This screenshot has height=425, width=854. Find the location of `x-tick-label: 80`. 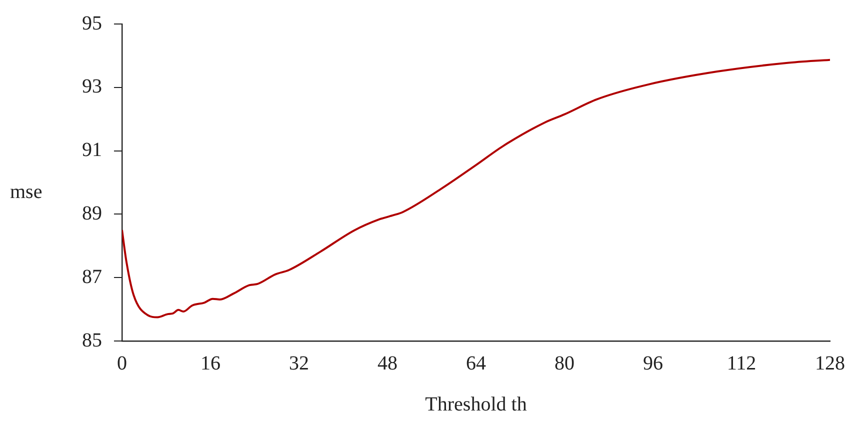

x-tick-label: 80 is located at coordinates (564, 363).